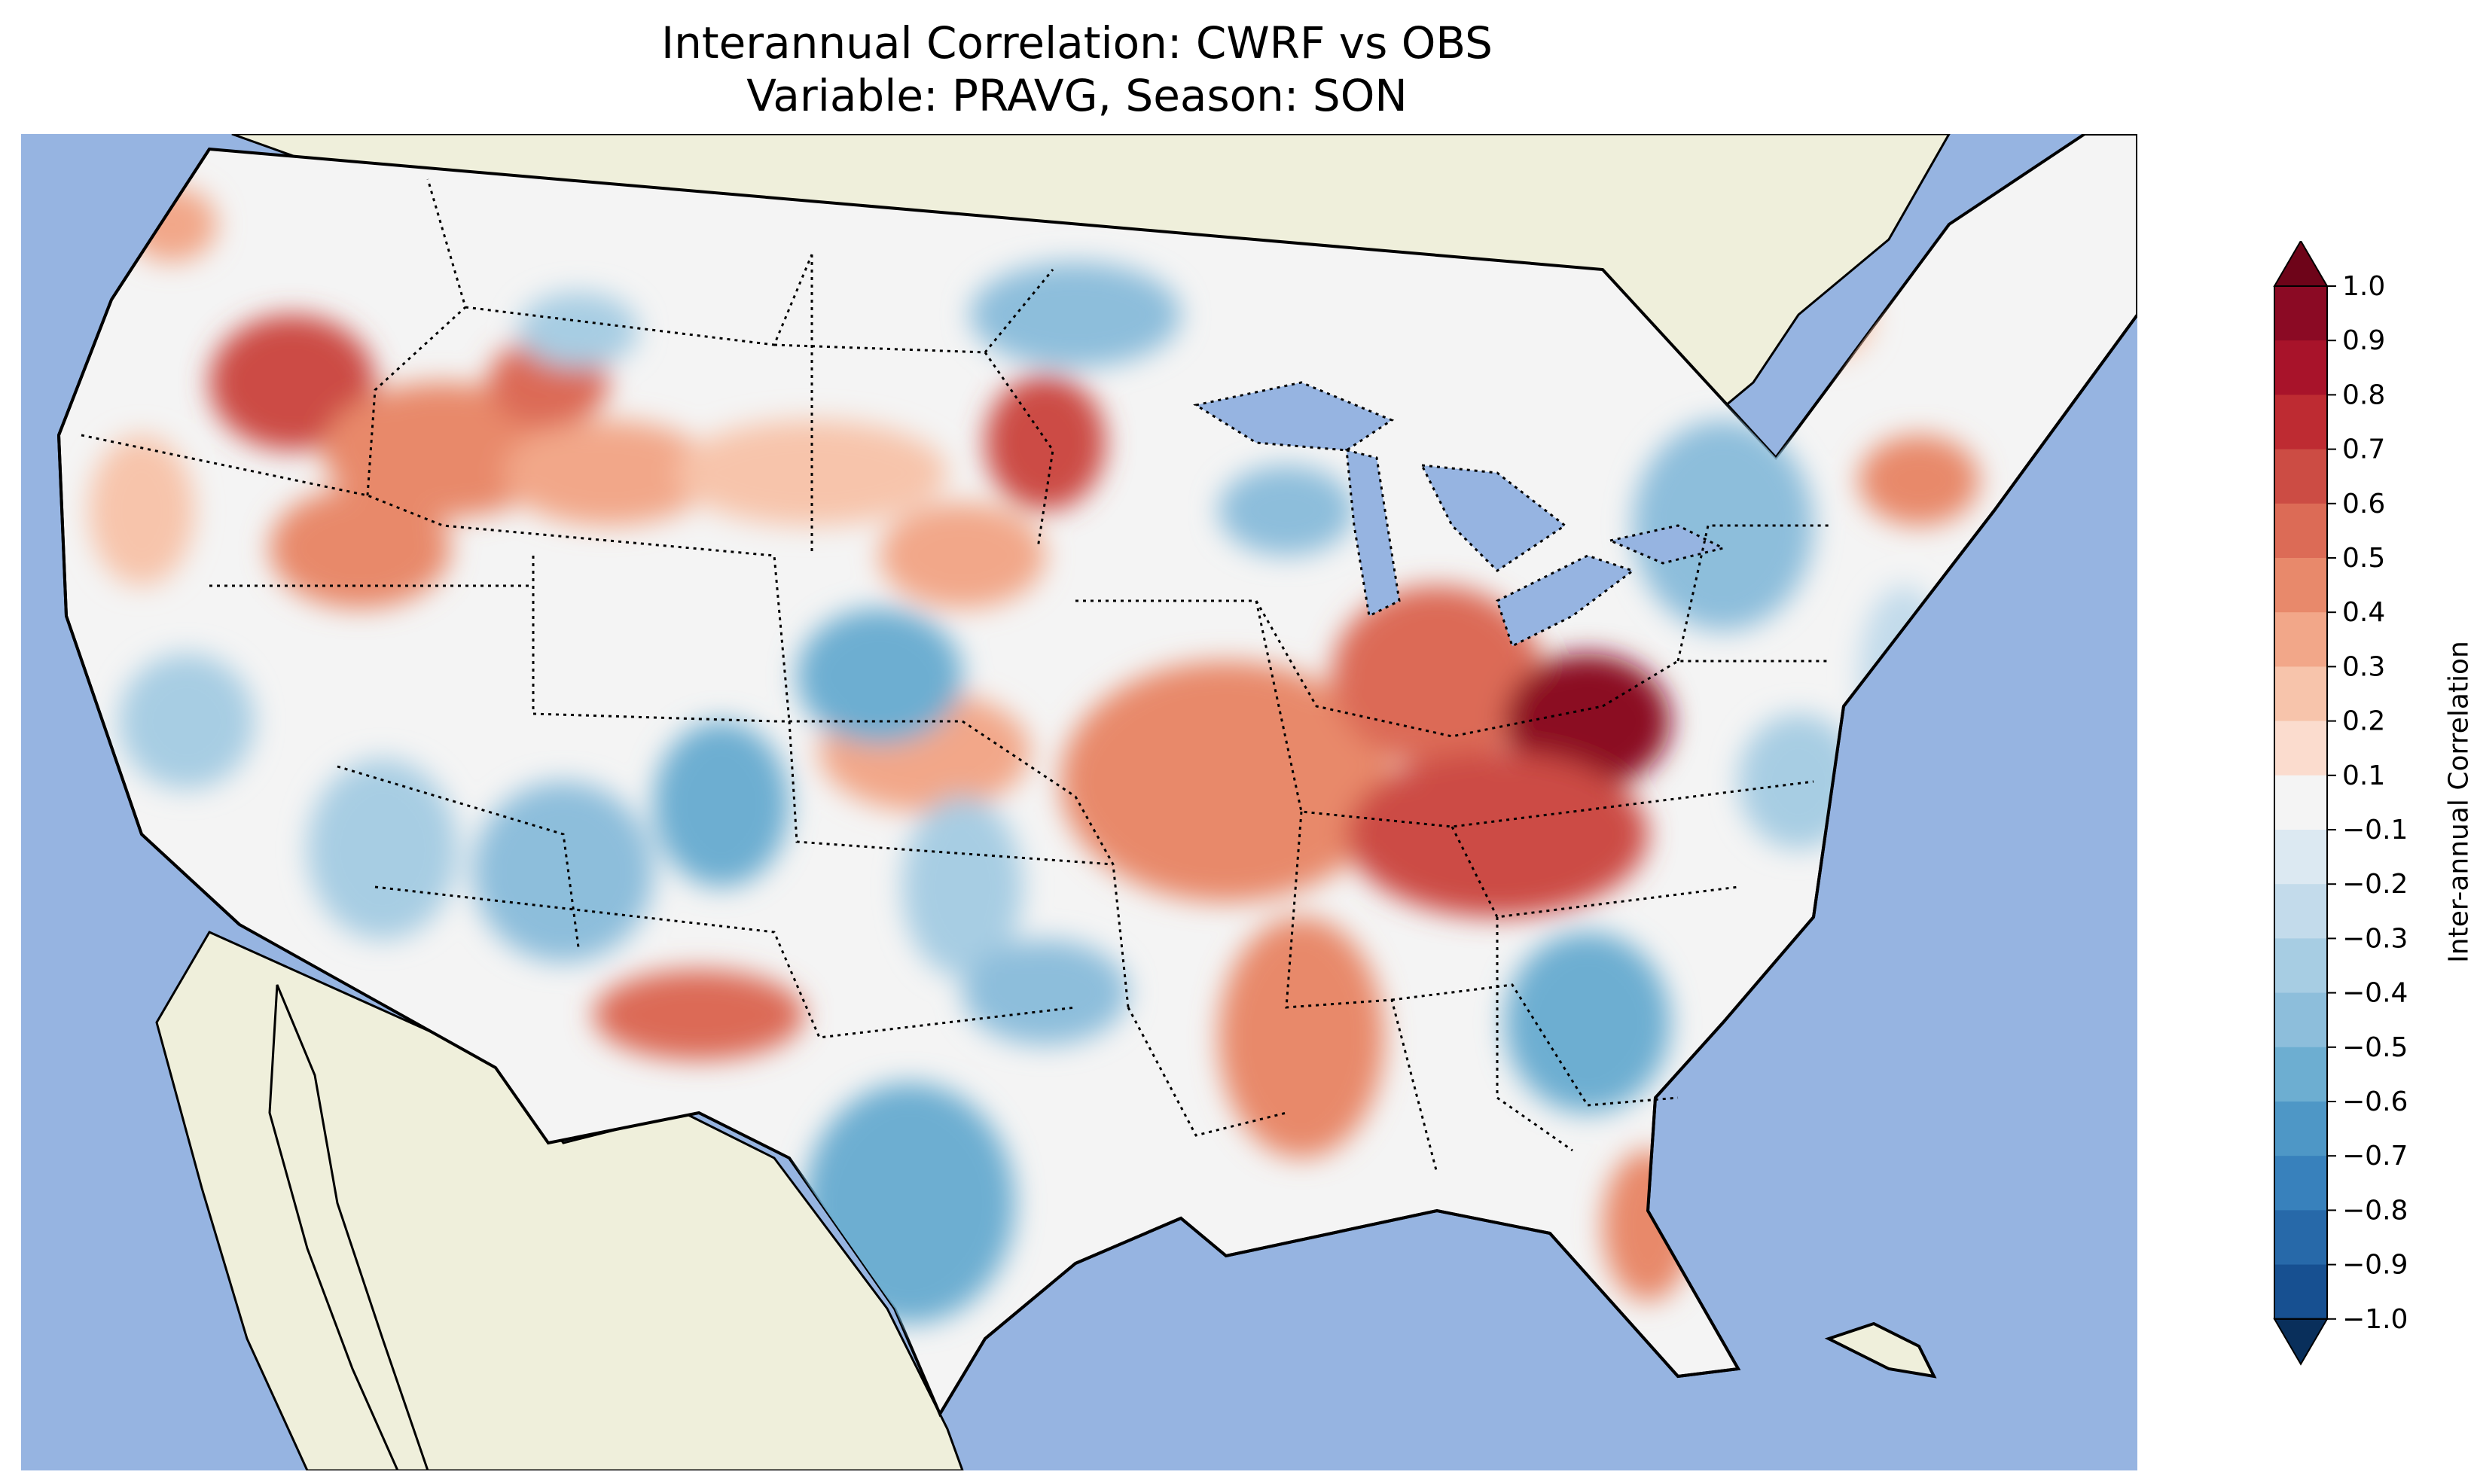 The height and width of the screenshot is (1484, 2474). I want to click on us-coastline, so click(148, 537).